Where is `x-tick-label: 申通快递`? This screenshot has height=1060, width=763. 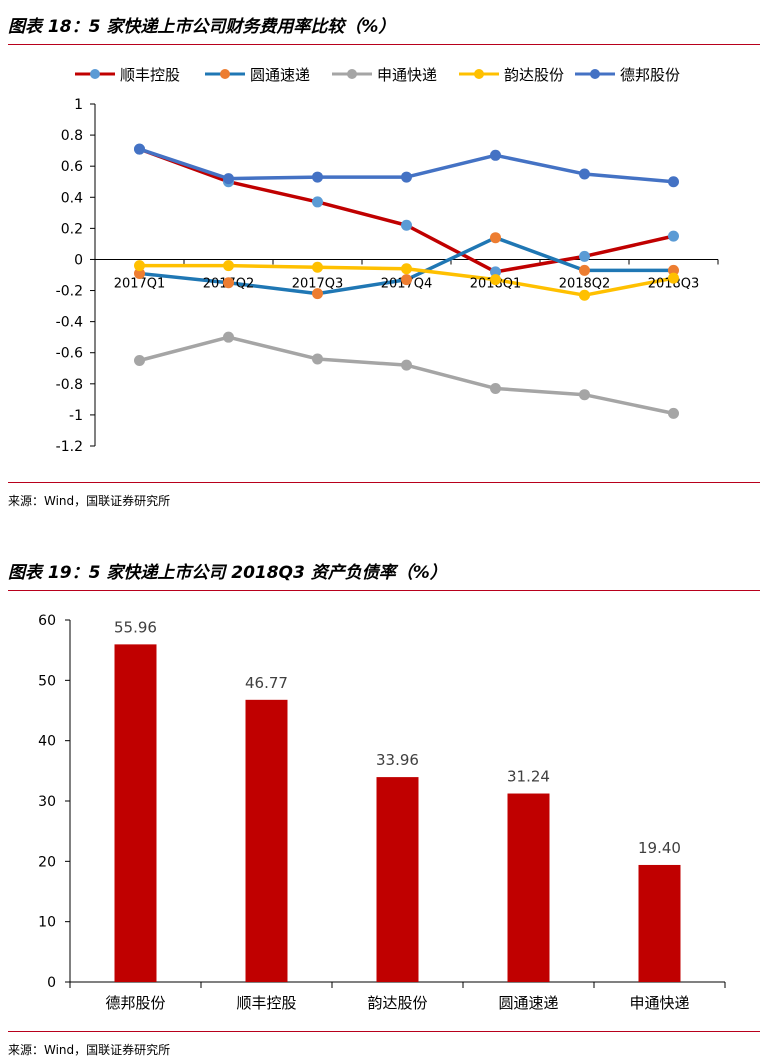 x-tick-label: 申通快递 is located at coordinates (659, 1003).